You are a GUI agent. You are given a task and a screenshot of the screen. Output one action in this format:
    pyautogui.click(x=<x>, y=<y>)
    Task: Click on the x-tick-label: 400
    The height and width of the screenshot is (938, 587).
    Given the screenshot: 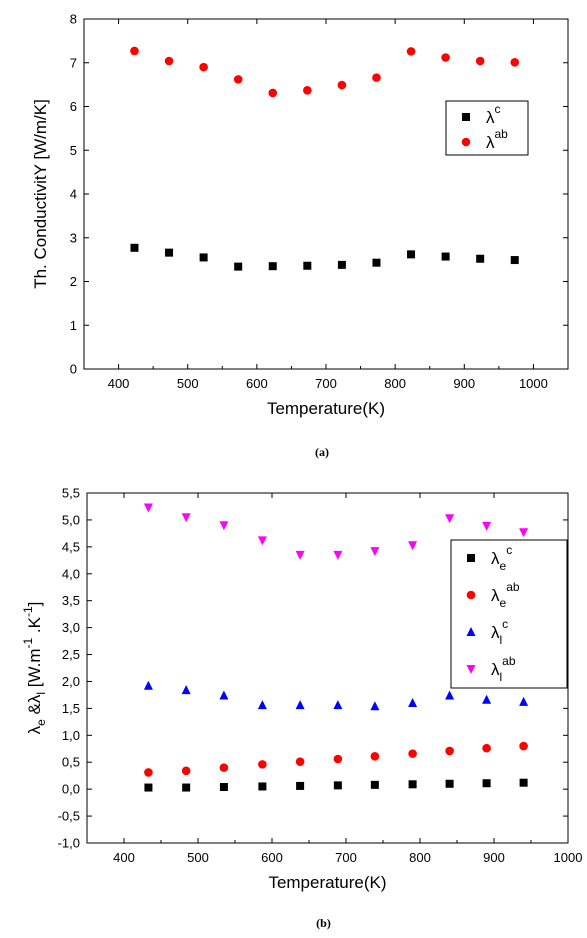 What is the action you would take?
    pyautogui.click(x=124, y=857)
    